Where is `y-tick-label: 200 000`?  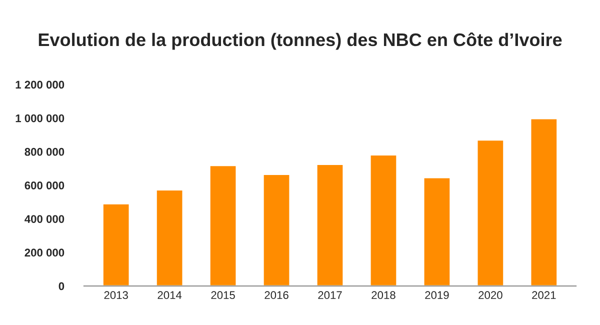
y-tick-label: 200 000 is located at coordinates (44, 252).